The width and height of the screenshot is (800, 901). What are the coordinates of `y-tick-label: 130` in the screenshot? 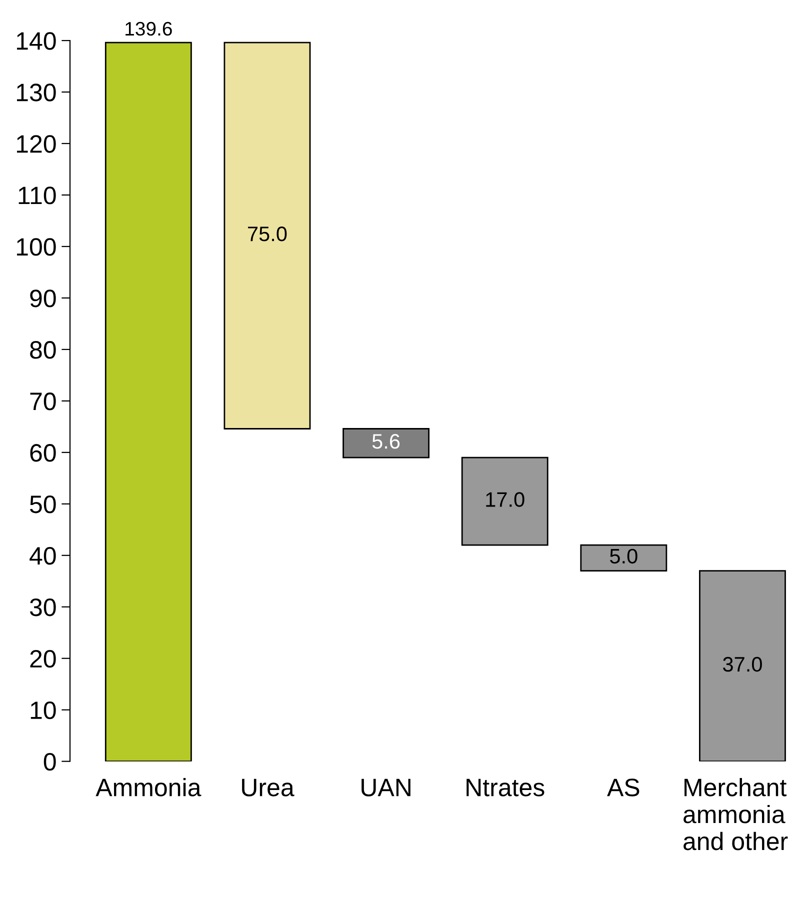 It's located at (36, 93).